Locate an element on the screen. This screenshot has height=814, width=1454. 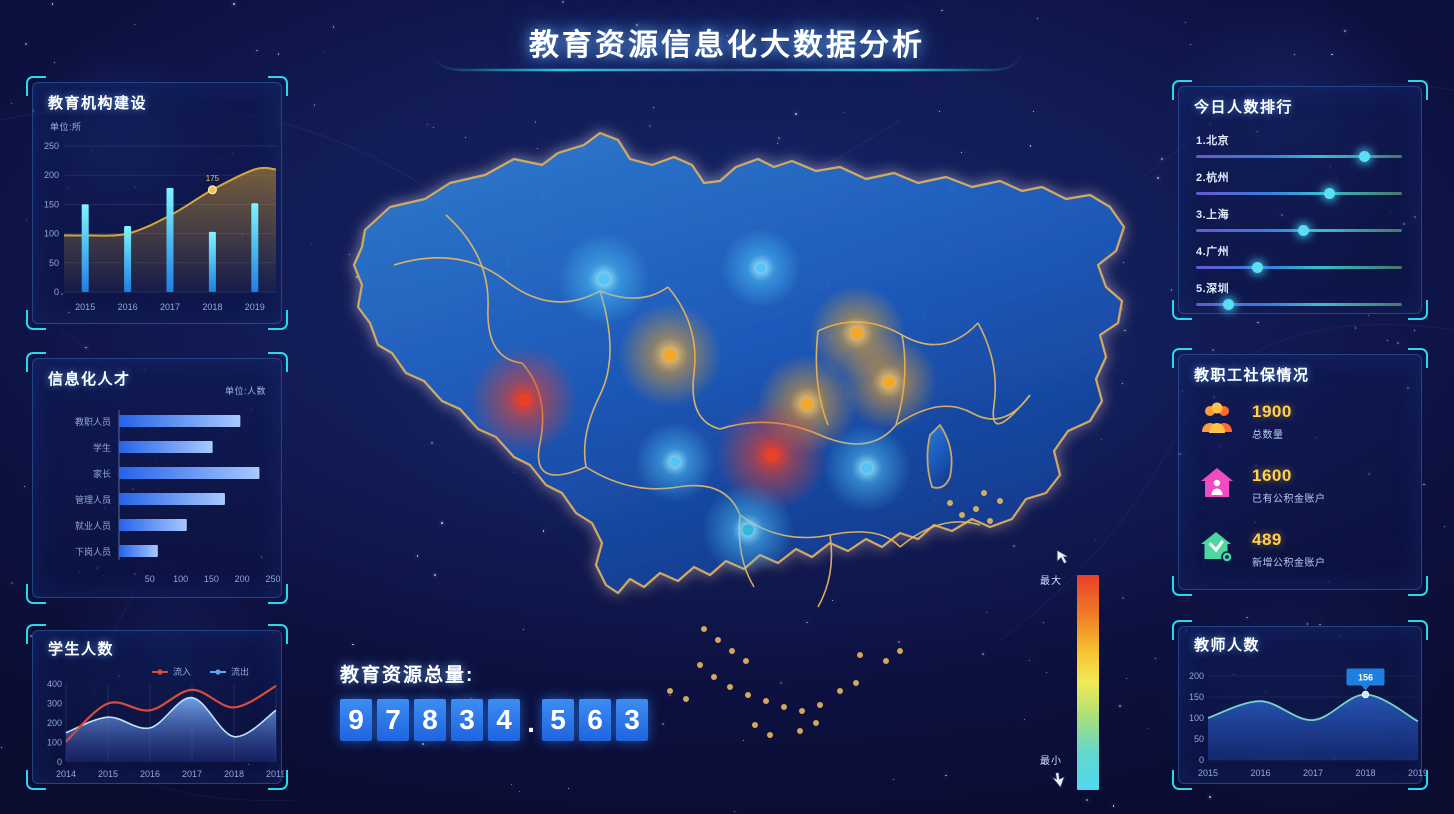
teachers-line is located at coordinates (1313, 708).